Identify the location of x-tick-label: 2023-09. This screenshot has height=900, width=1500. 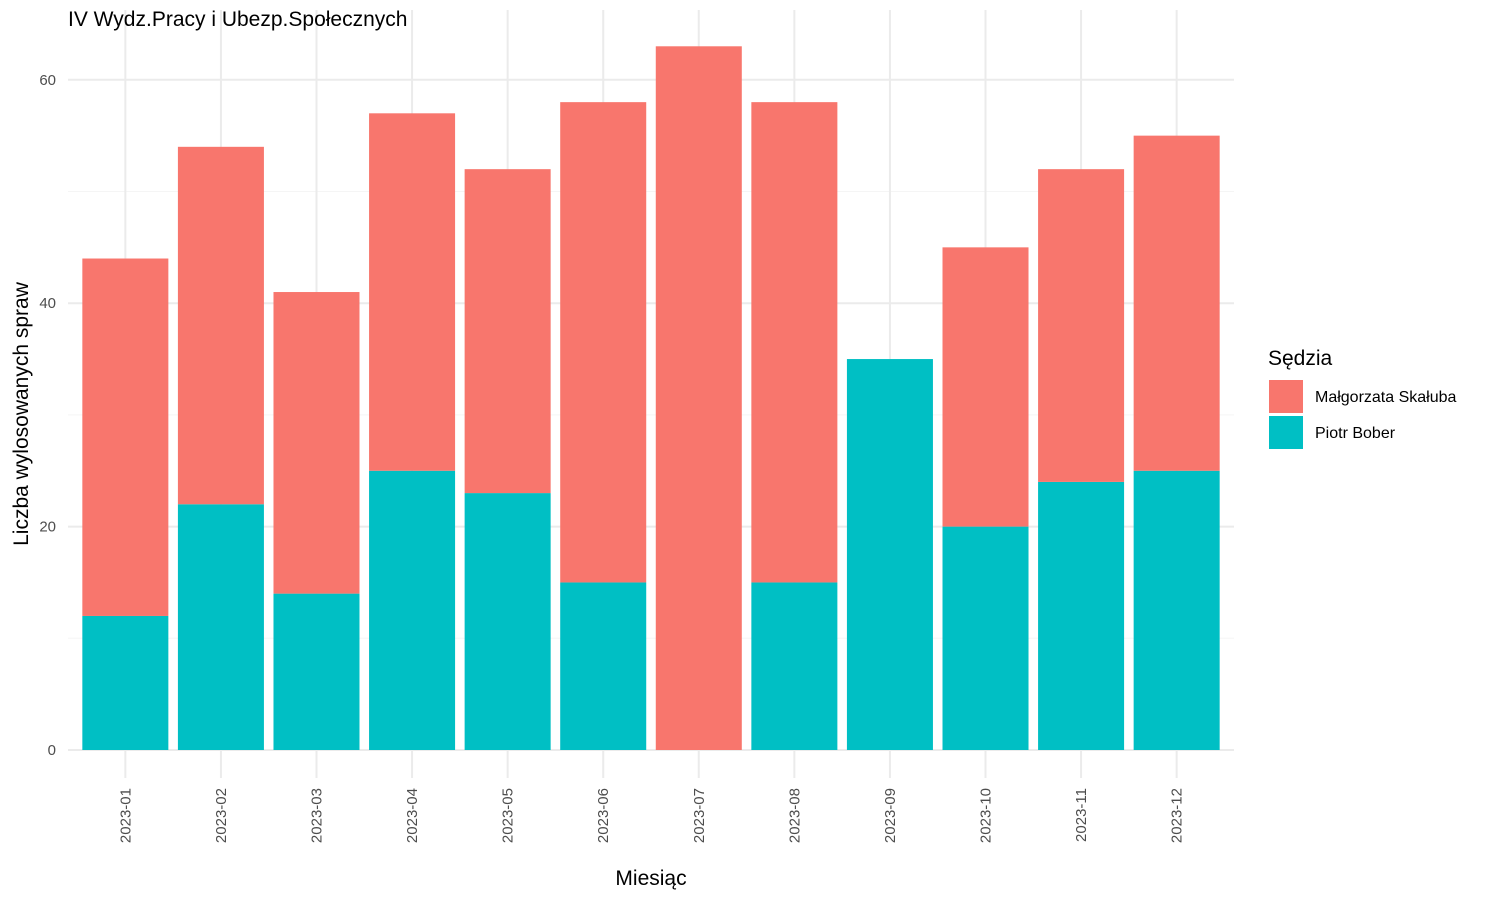
(890, 815).